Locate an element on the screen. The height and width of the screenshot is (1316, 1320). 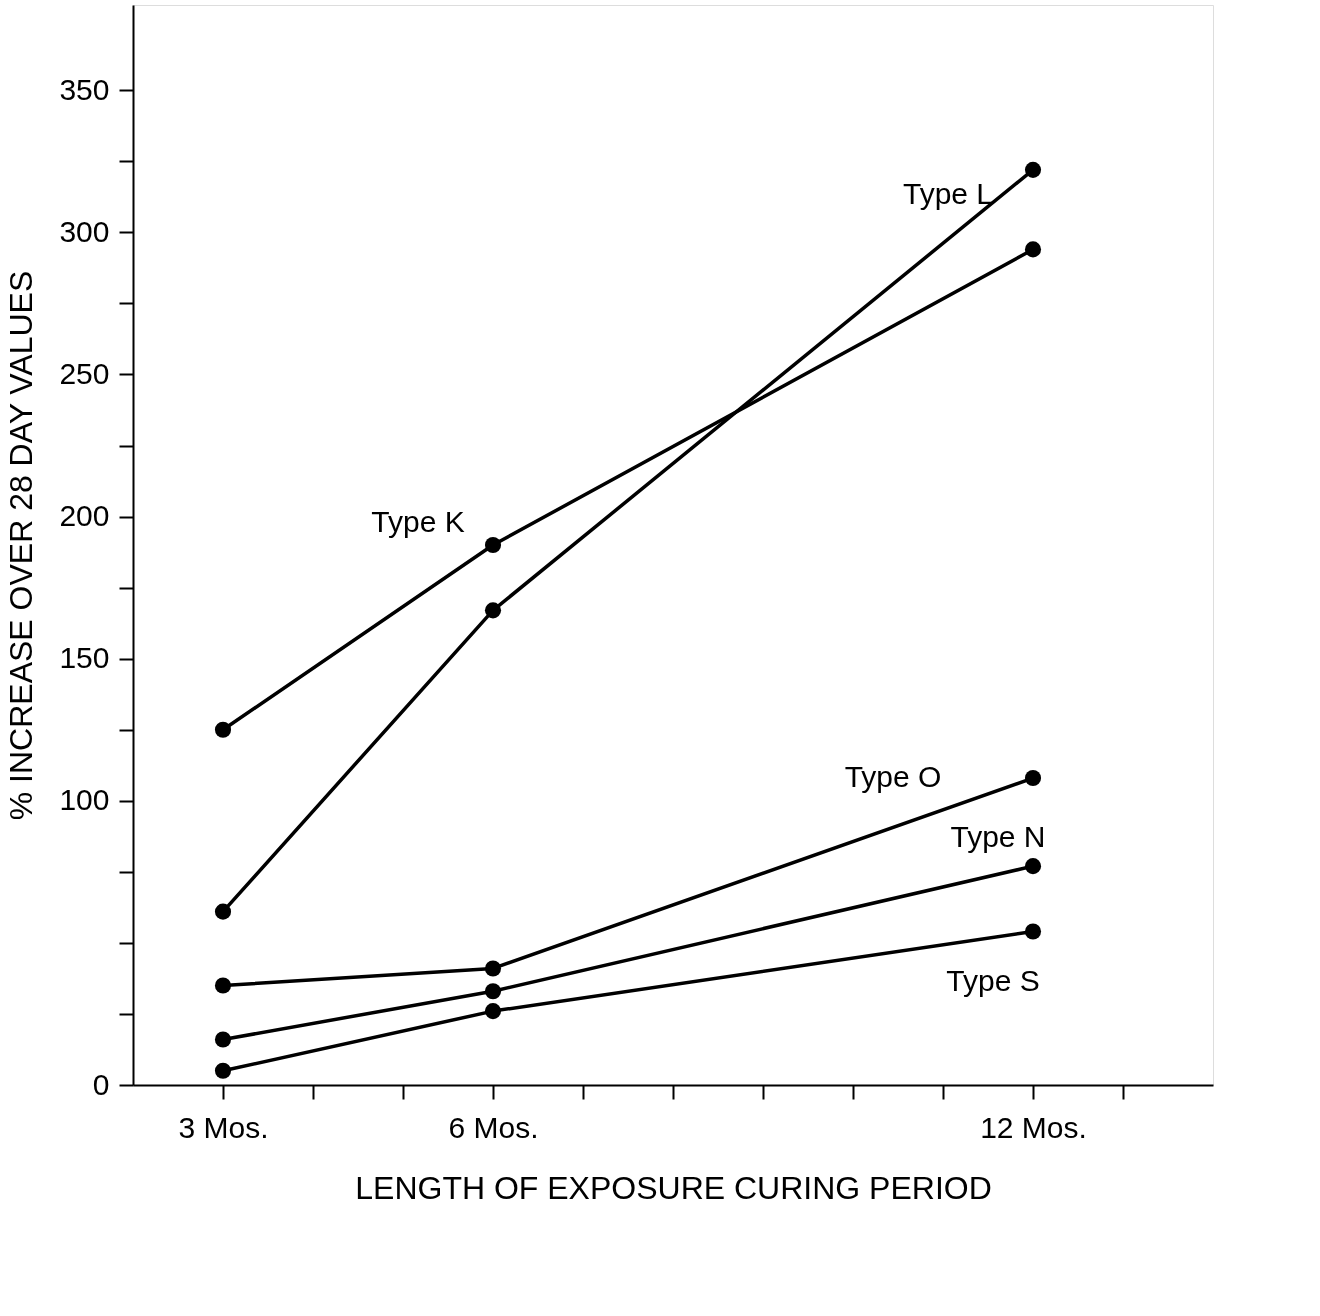
series-label: Type L is located at coordinates (948, 193).